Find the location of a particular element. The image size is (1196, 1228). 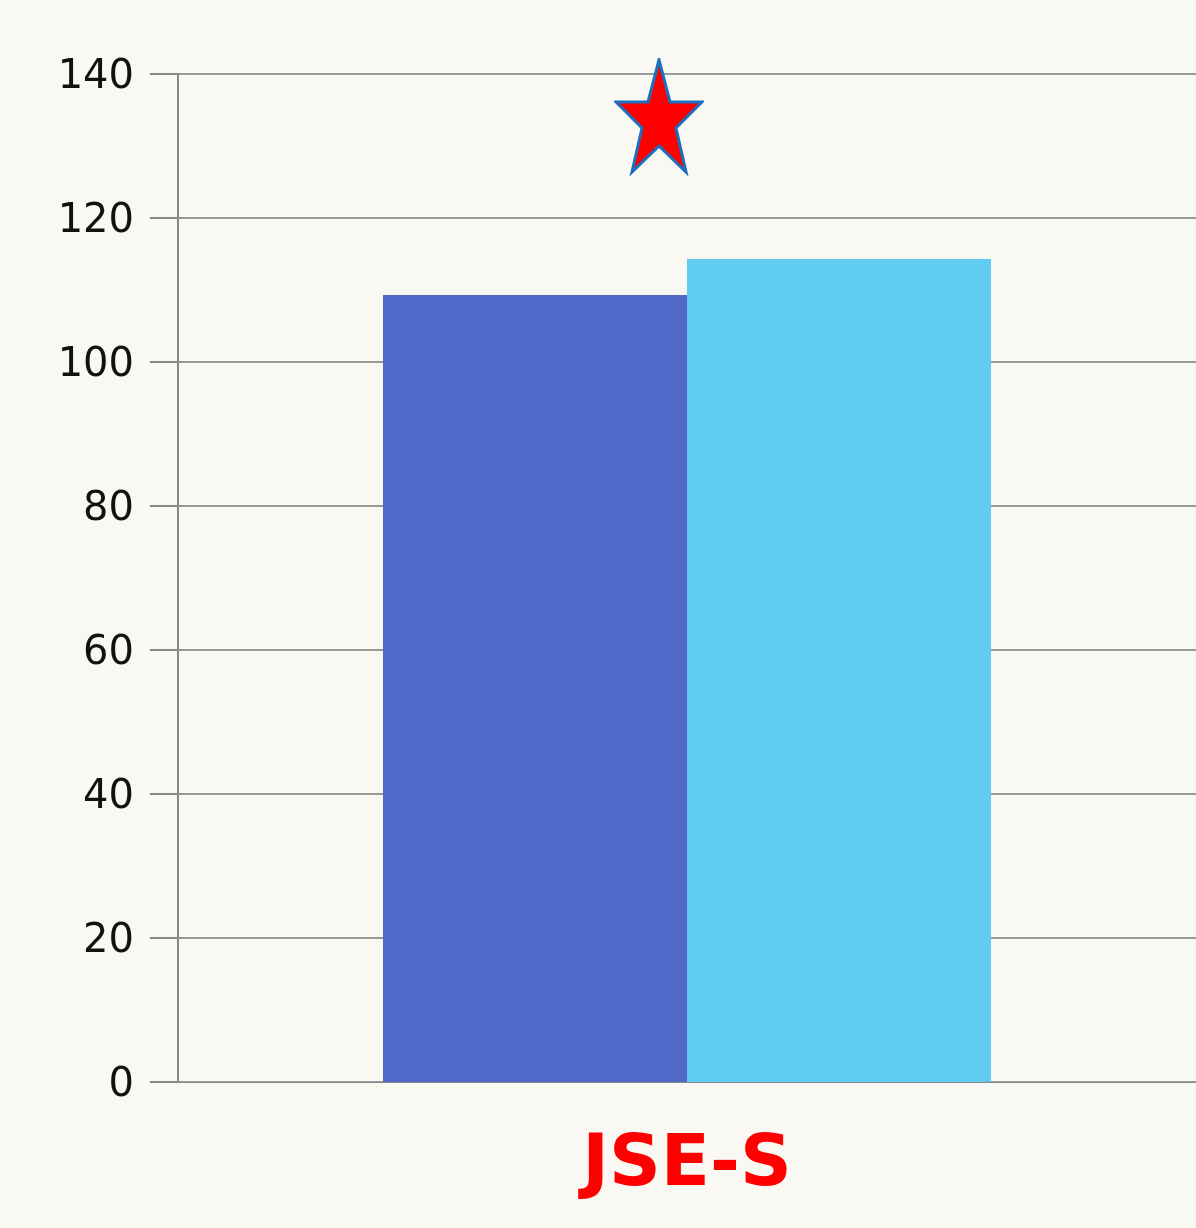

y-tick-label: 0 is located at coordinates (121, 1082).